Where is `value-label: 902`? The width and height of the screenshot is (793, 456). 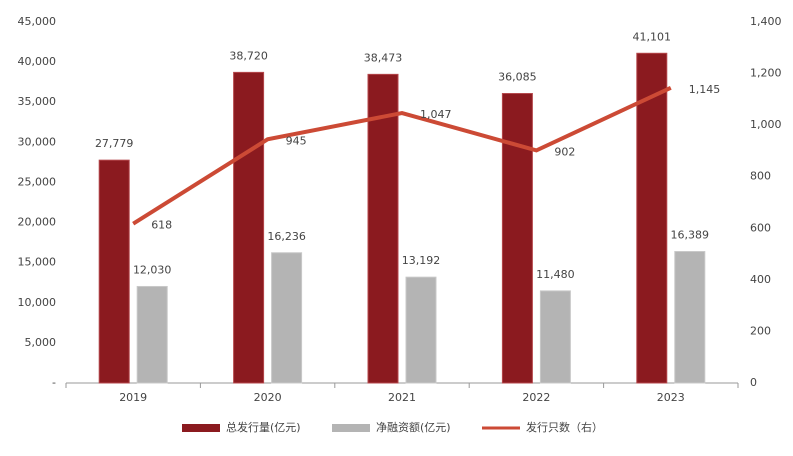
value-label: 902 is located at coordinates (564, 151).